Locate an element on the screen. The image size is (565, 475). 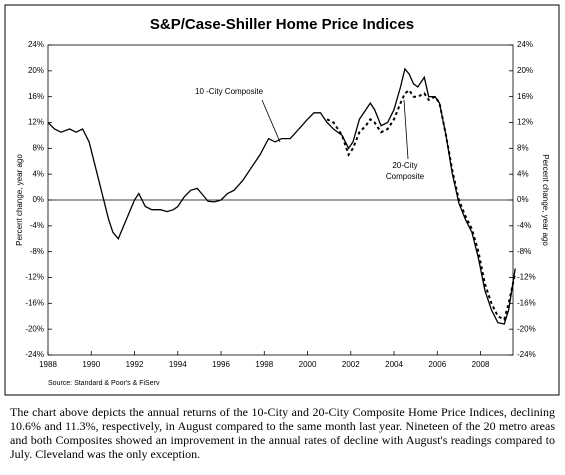
y-tick-label: -24% is located at coordinates (34, 354).